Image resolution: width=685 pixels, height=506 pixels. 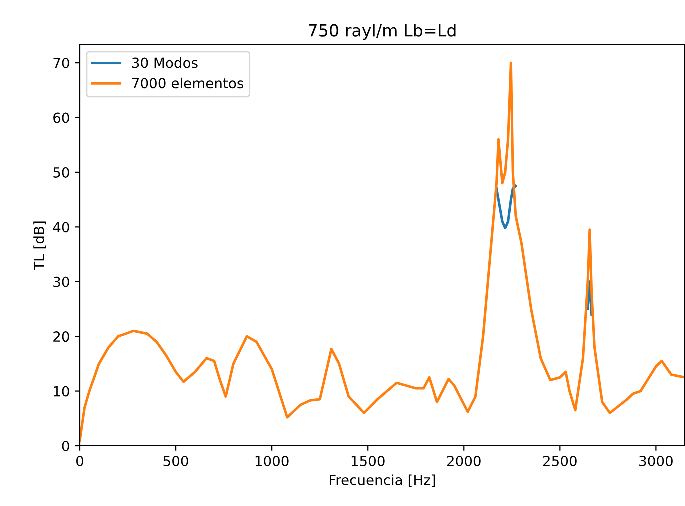 I want to click on y-tick-label: 40, so click(x=61, y=227).